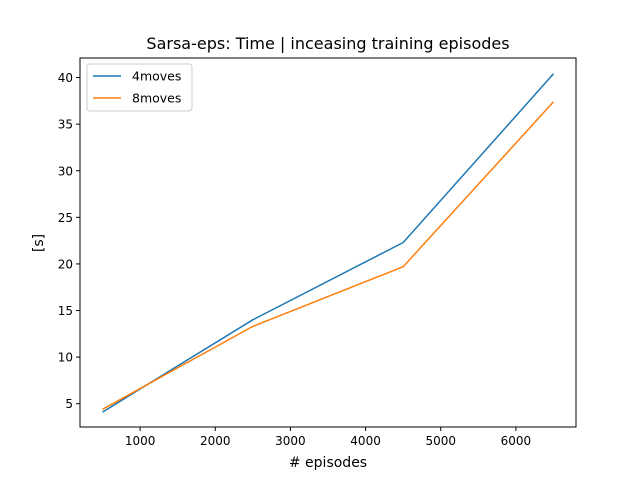 This screenshot has height=480, width=640. I want to click on y-tick-label: 15, so click(65, 311).